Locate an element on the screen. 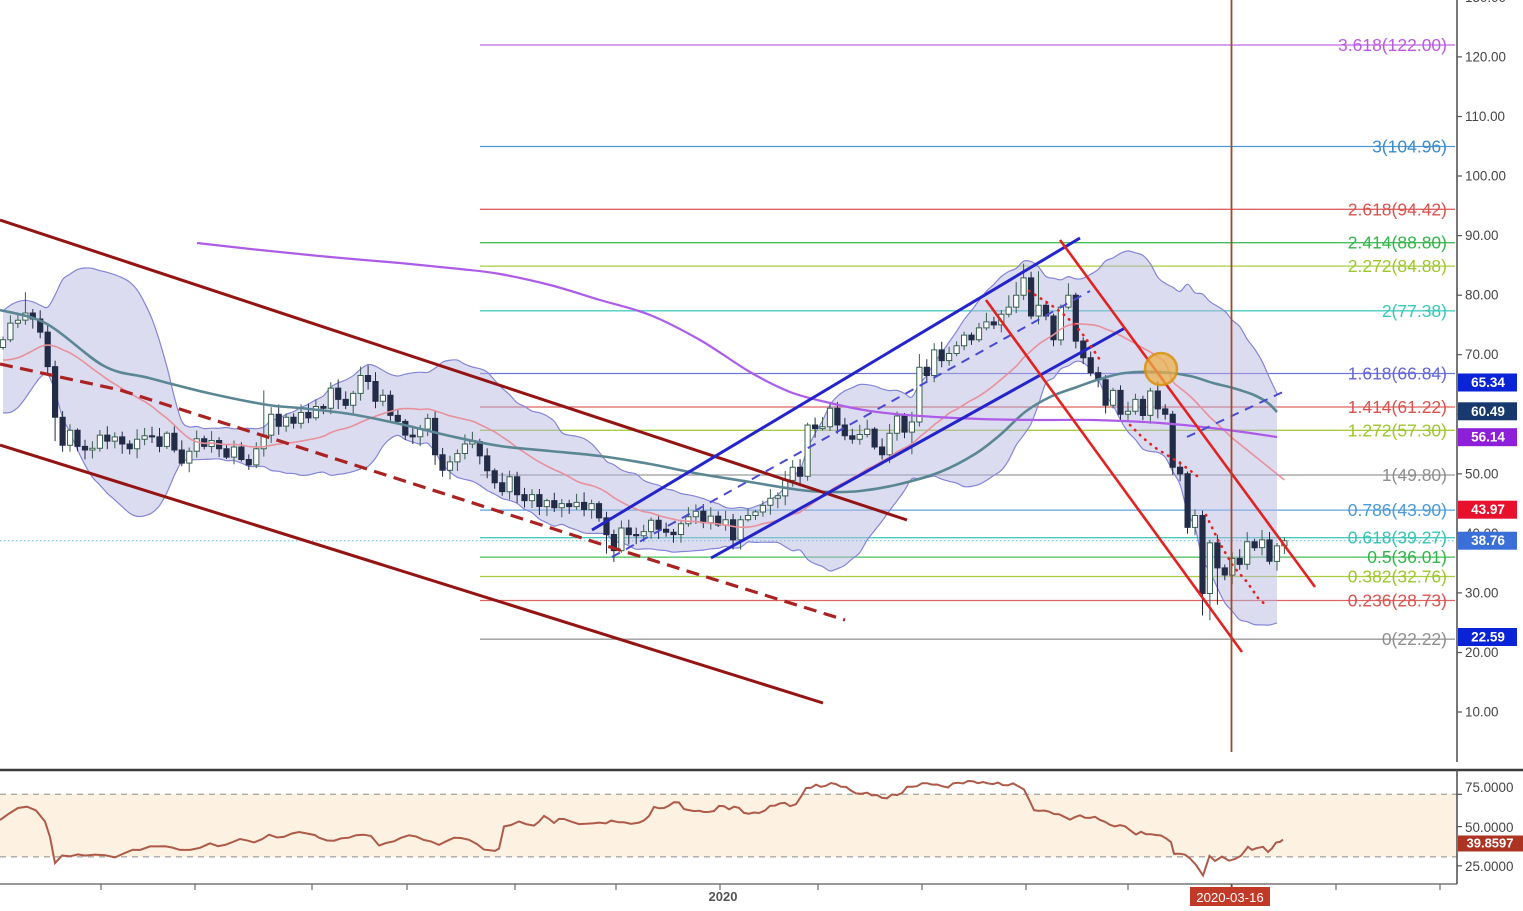  svg-text: 30.00 is located at coordinates (1482, 592).